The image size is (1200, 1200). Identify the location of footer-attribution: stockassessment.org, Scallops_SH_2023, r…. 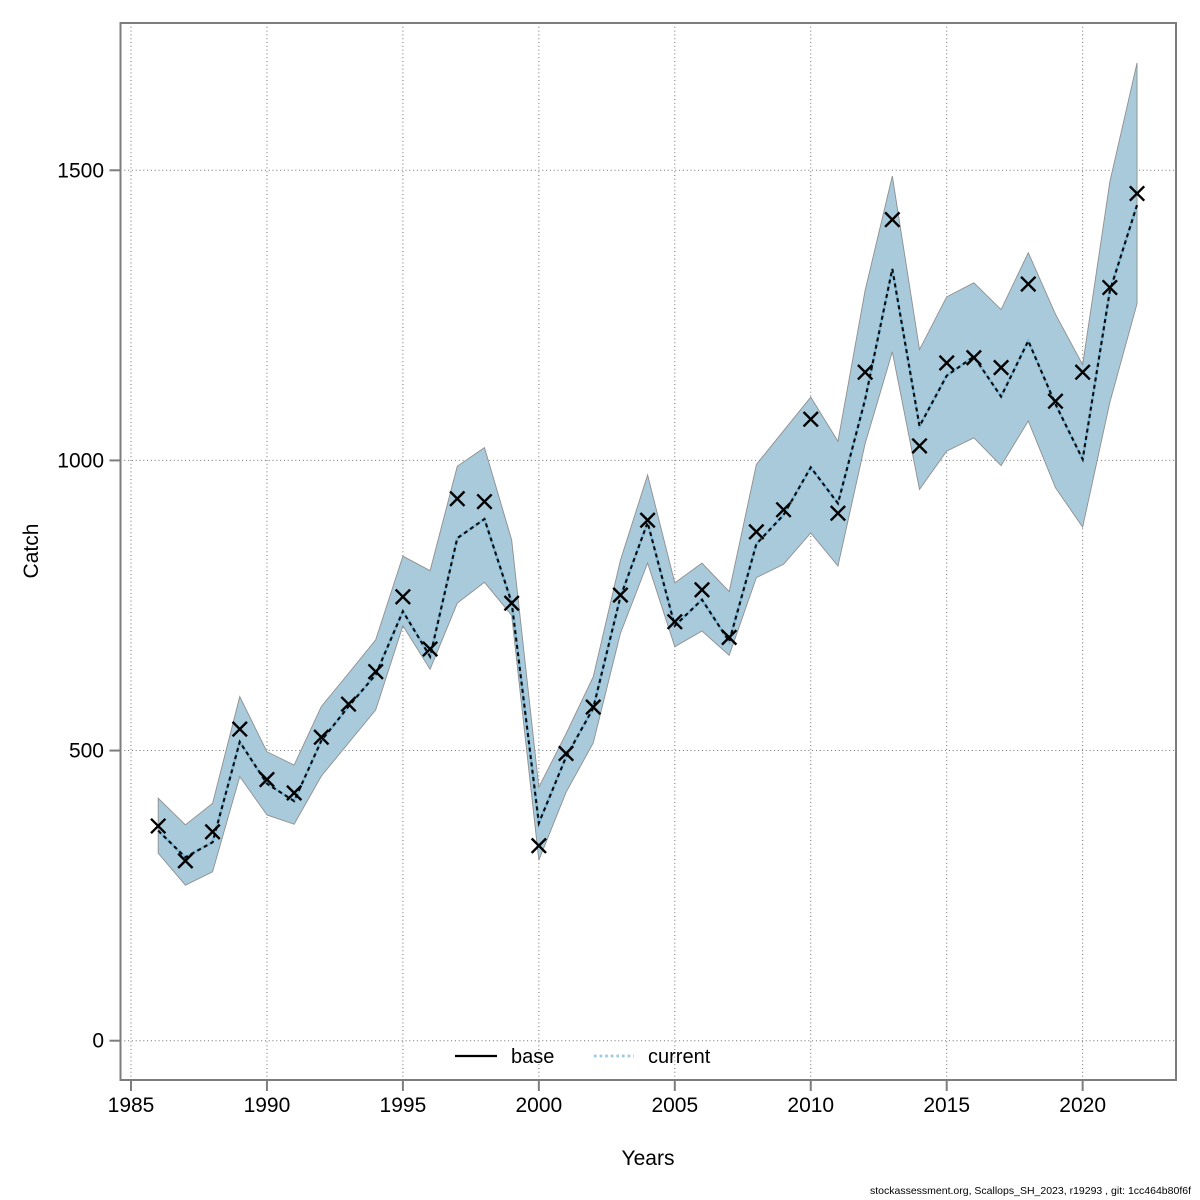
(1030, 1191).